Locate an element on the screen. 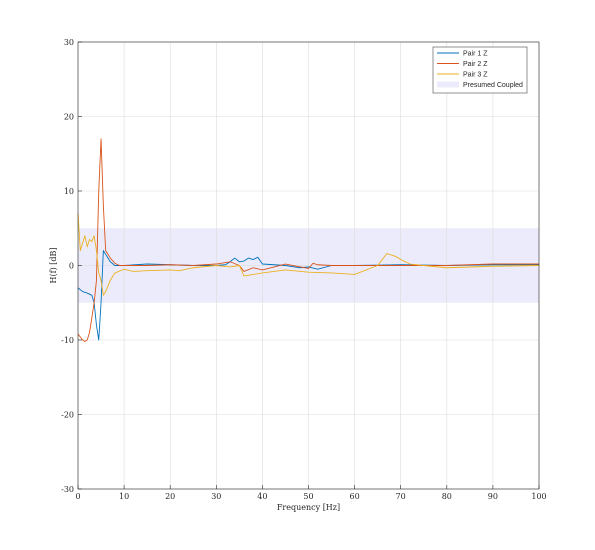  y-tick-label: -30 is located at coordinates (67, 489).